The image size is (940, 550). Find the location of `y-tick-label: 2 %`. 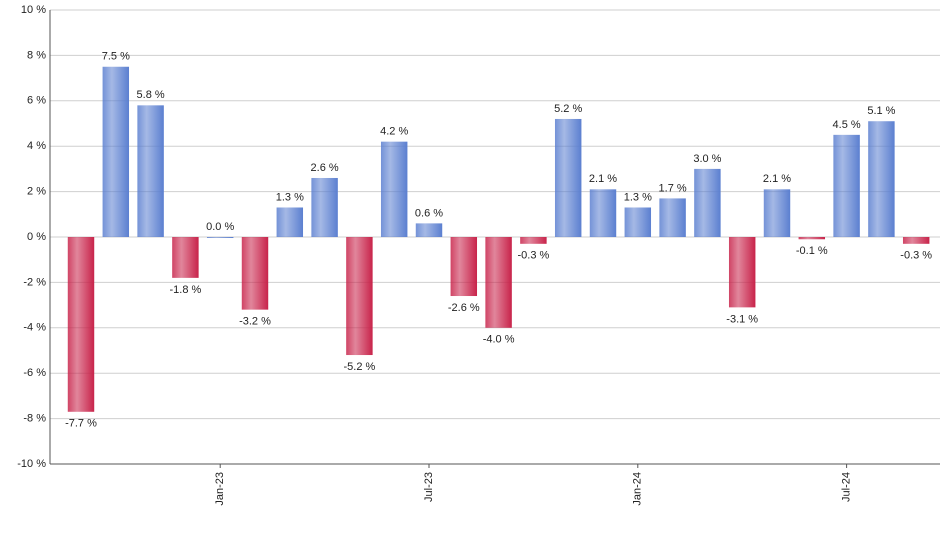

y-tick-label: 2 % is located at coordinates (36, 192).